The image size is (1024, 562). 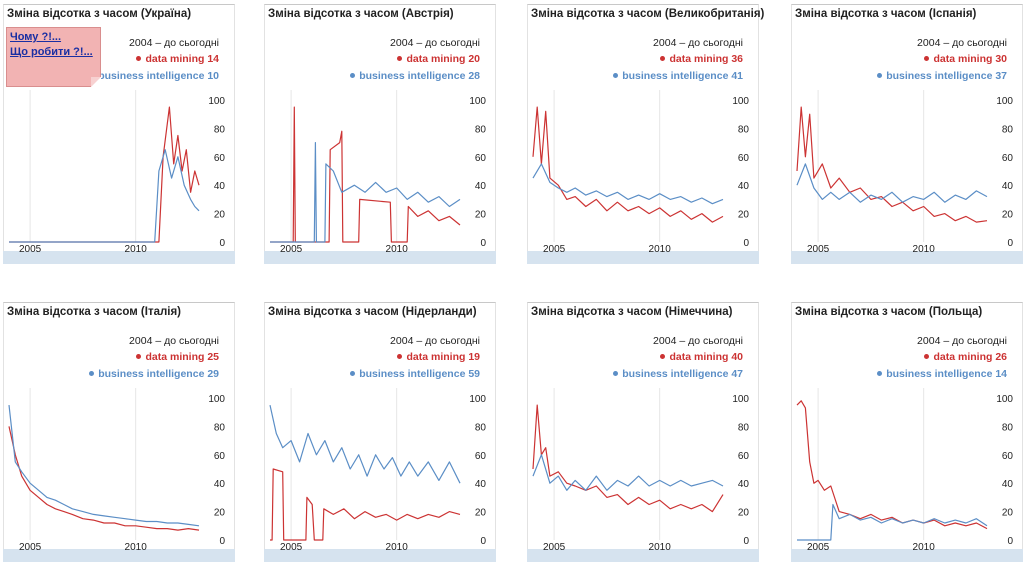 I want to click on legend-item: data mining 36, so click(x=701, y=59).